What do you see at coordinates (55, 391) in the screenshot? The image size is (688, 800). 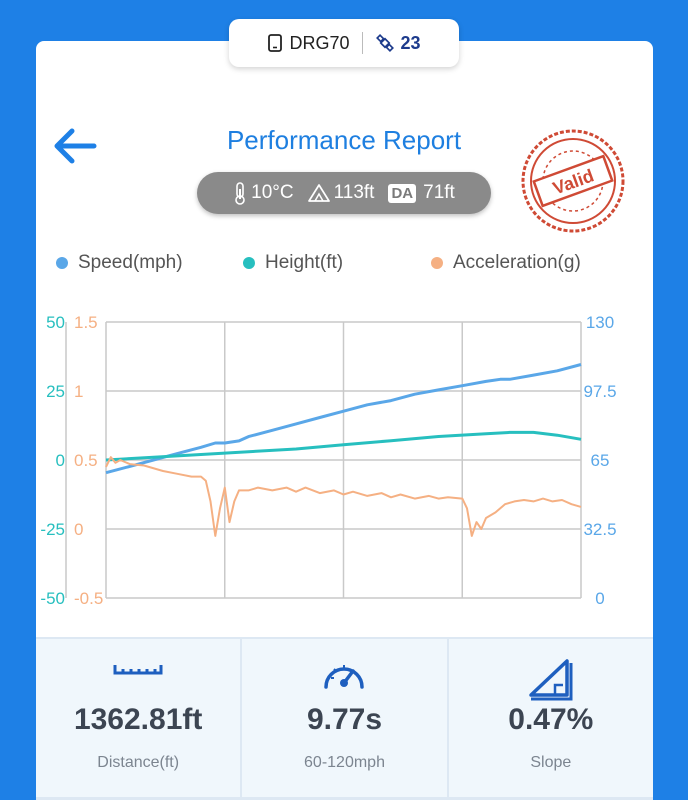 I see `height-tick-label: 25` at bounding box center [55, 391].